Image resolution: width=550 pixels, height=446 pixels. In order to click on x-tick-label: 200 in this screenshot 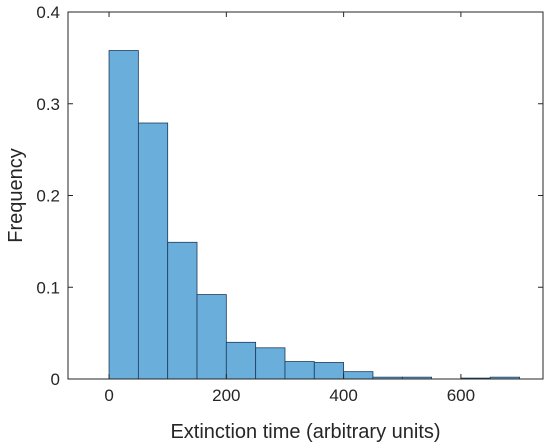, I will do `click(226, 395)`.